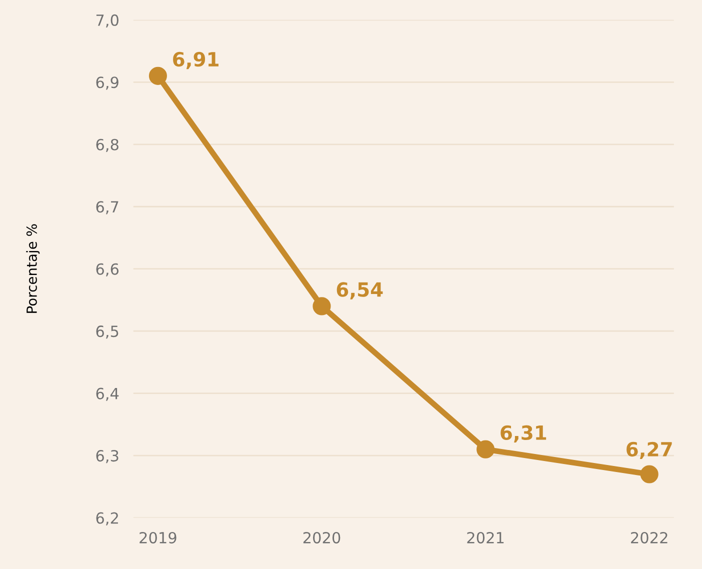  Describe the element at coordinates (107, 519) in the screenshot. I see `y-tick-label: 6,2` at that location.